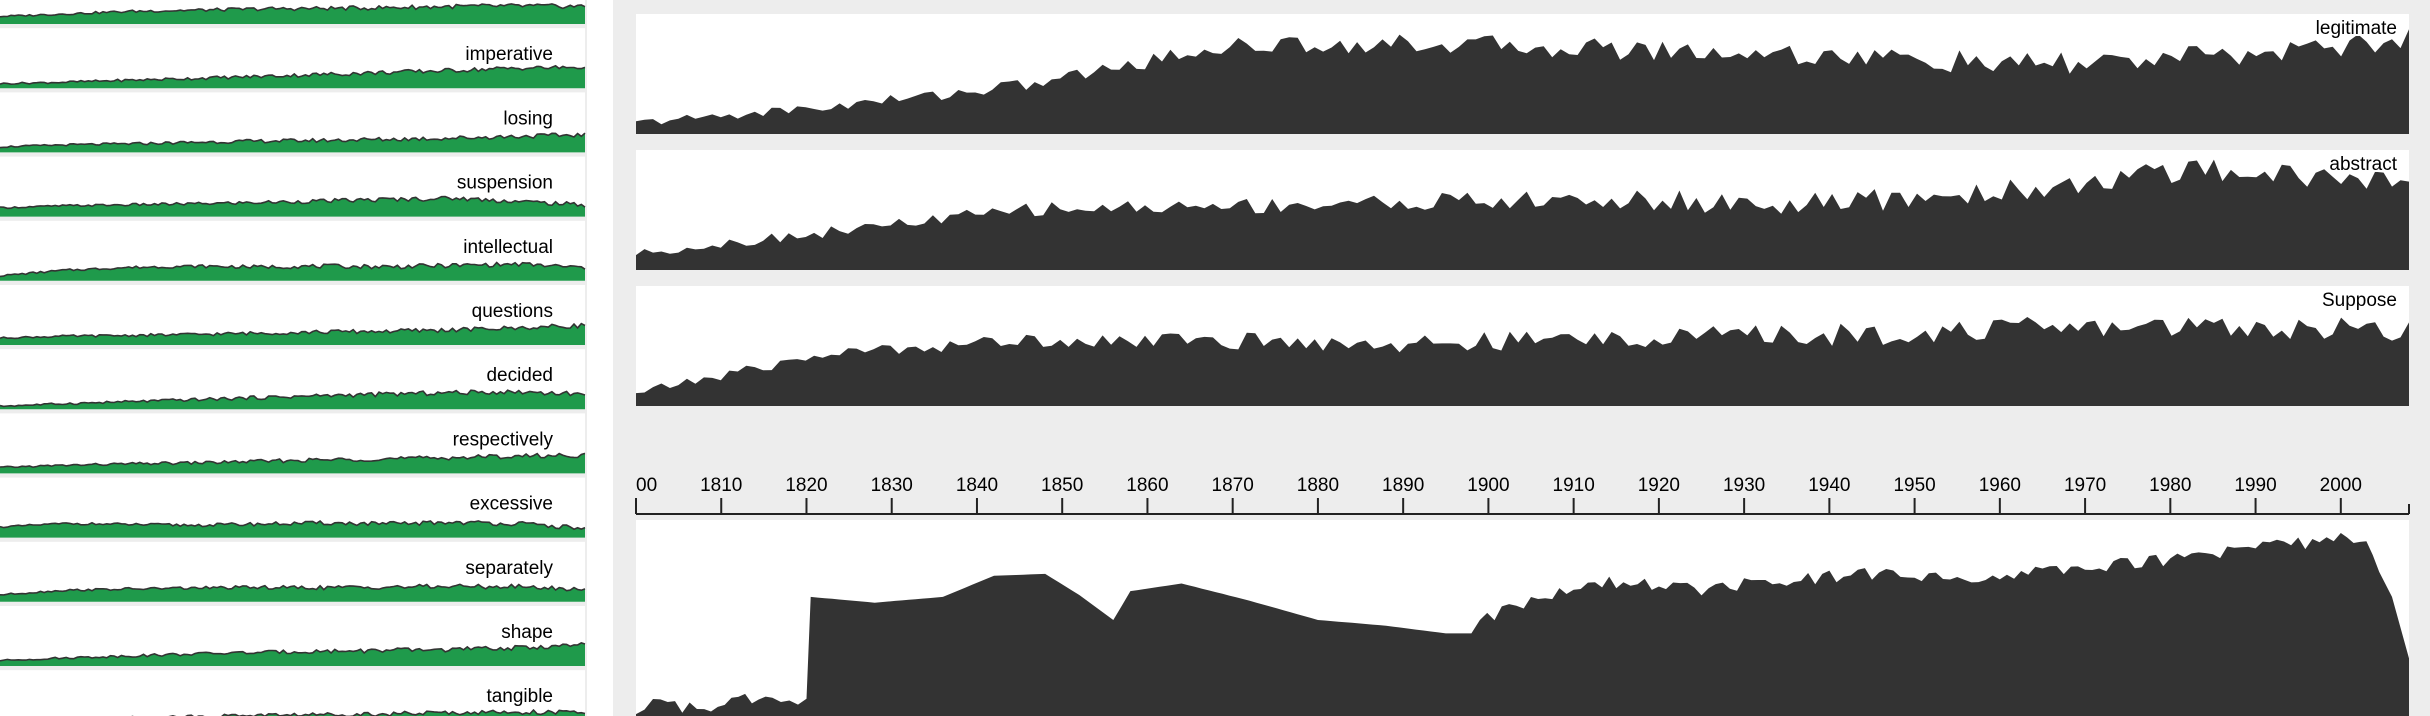 The width and height of the screenshot is (2430, 716). I want to click on axis-tick-label: 1830, so click(892, 485).